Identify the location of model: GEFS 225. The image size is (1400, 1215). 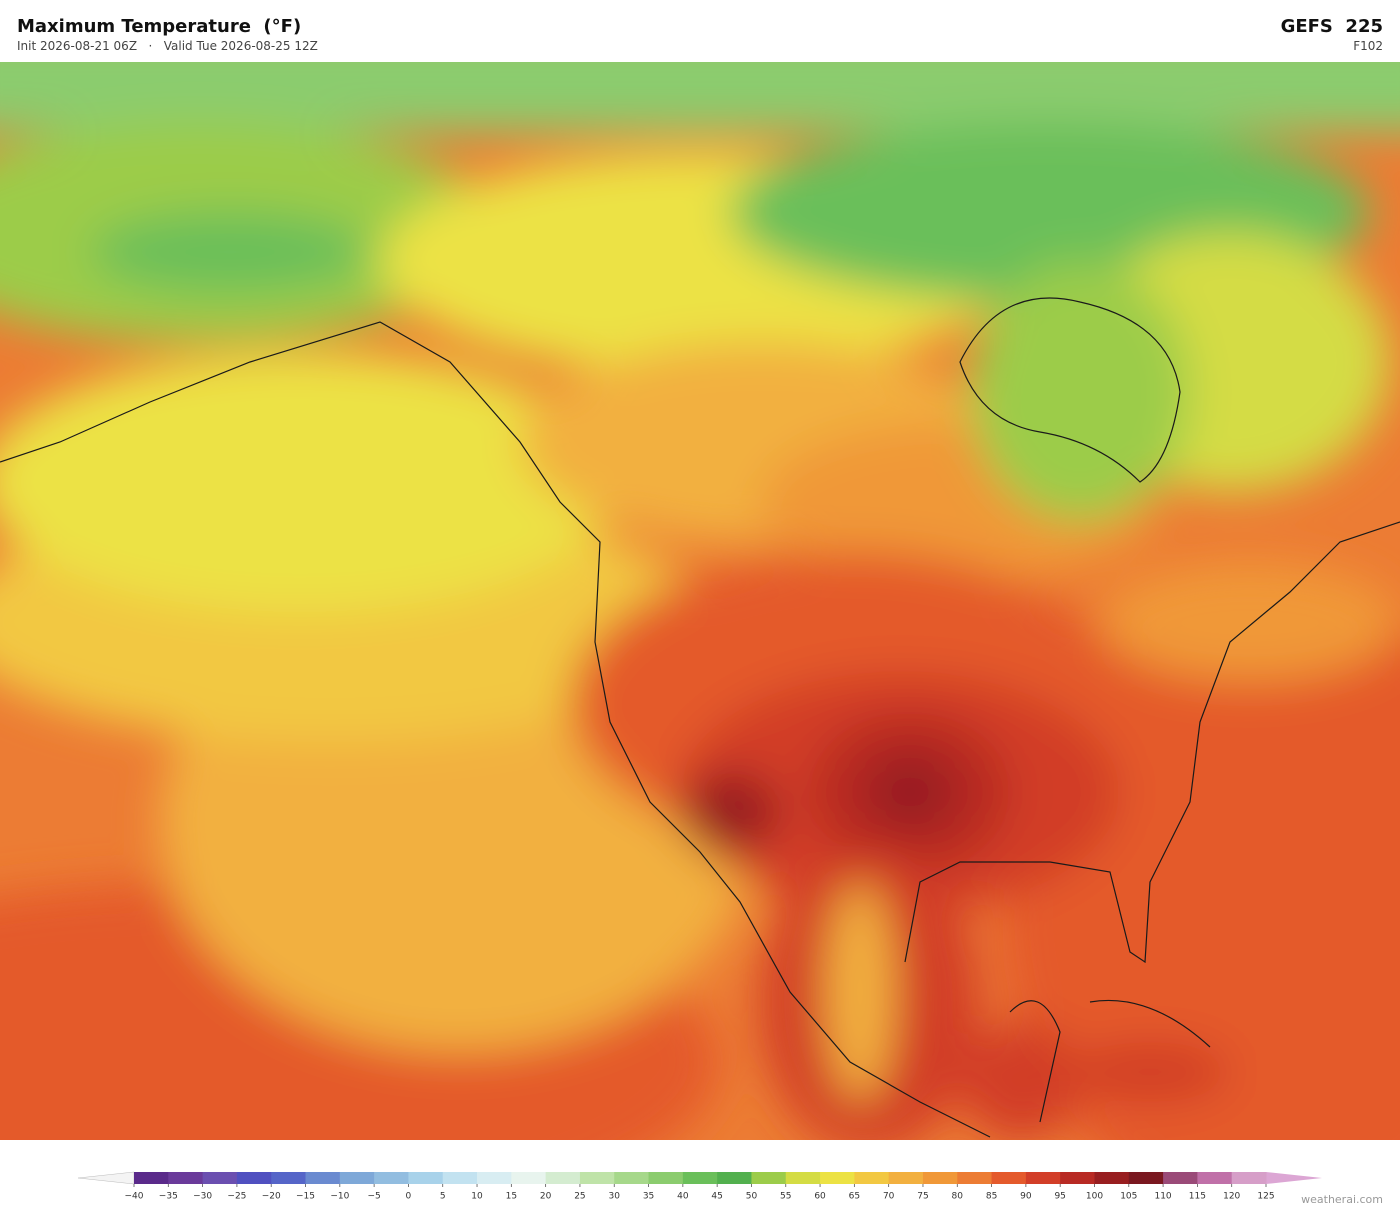
(1331, 26).